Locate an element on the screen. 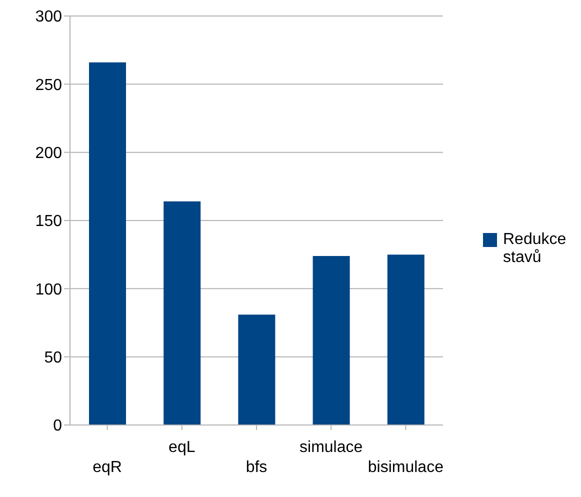  y-tick-label: 150 is located at coordinates (48, 221).